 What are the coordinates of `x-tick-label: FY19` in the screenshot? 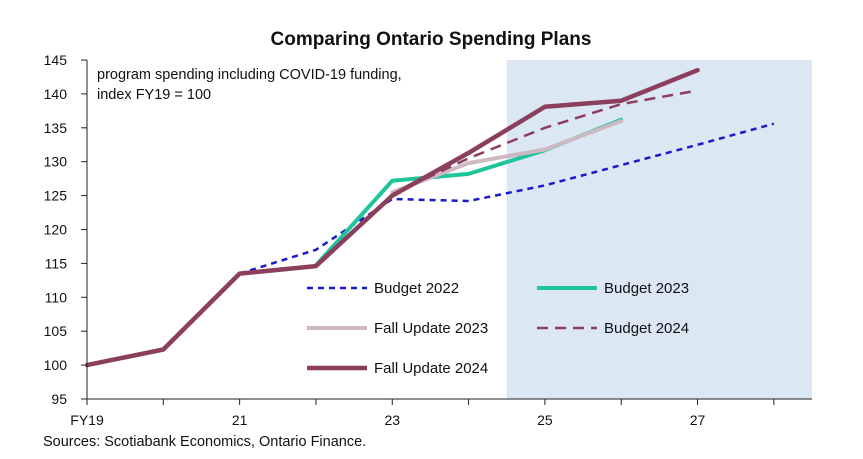 It's located at (87, 420).